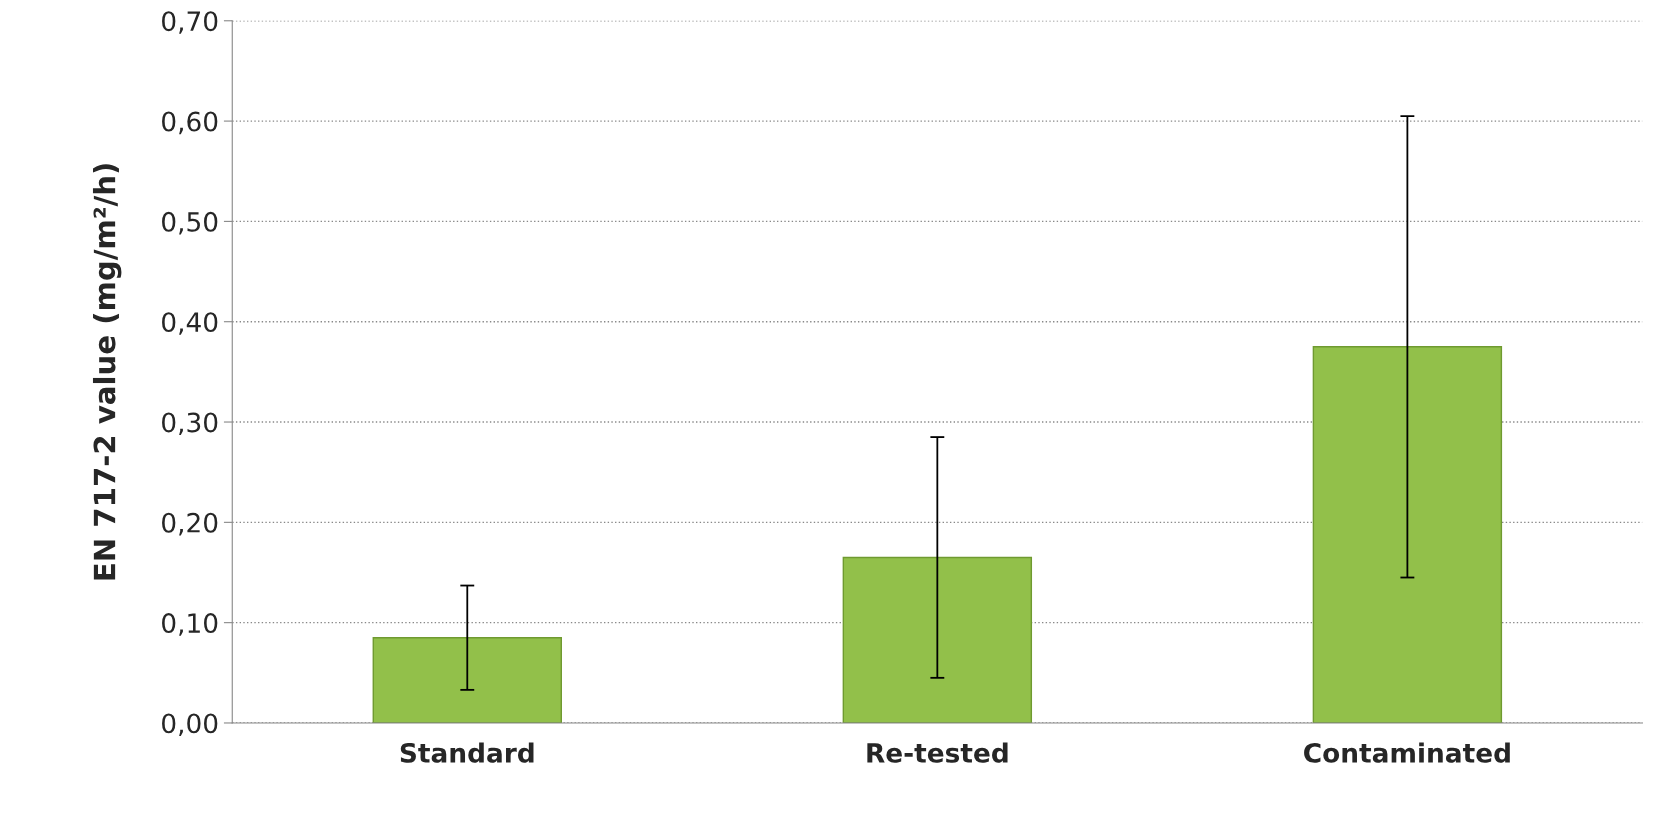  I want to click on y-tick-label: 0,50, so click(190, 223).